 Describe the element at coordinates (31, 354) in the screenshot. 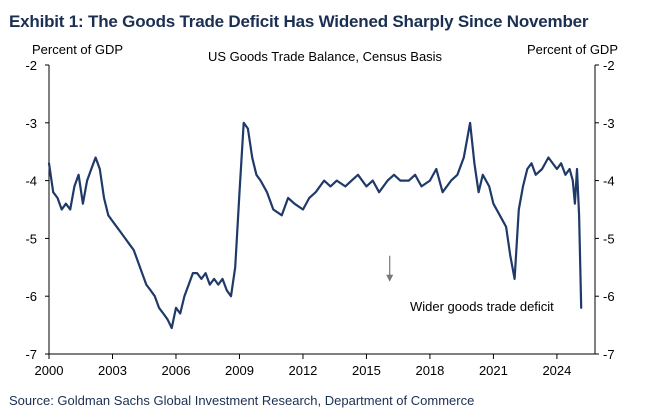

I see `y-tick-label-left: -7` at that location.